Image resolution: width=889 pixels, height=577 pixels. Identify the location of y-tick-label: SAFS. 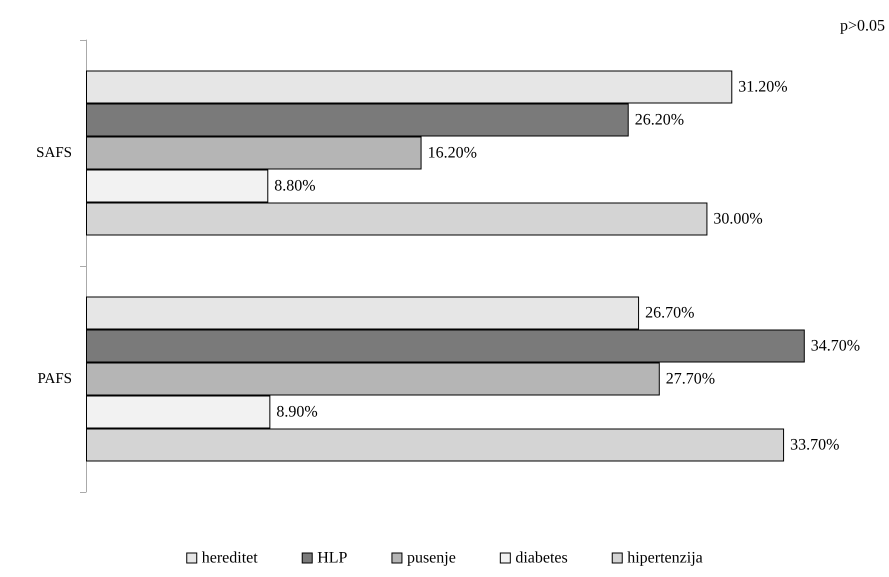
(54, 153).